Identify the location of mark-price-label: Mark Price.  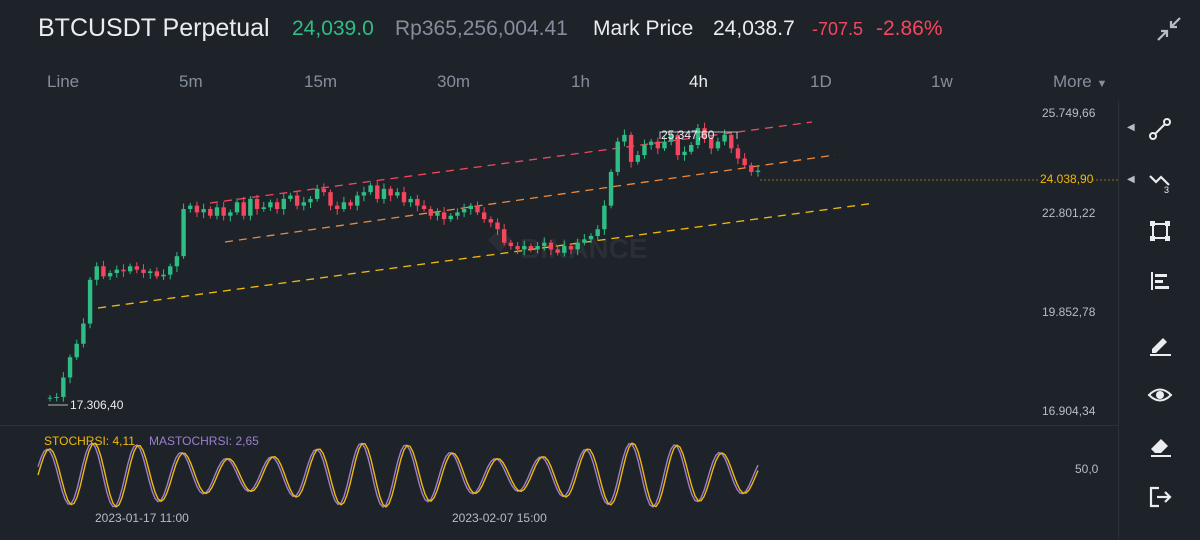
(643, 28).